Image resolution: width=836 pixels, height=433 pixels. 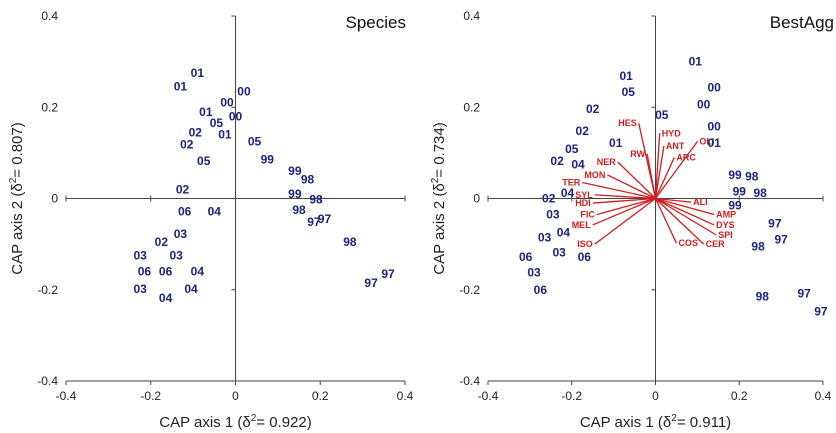 I want to click on y-tick-label: 0.4, so click(x=49, y=16).